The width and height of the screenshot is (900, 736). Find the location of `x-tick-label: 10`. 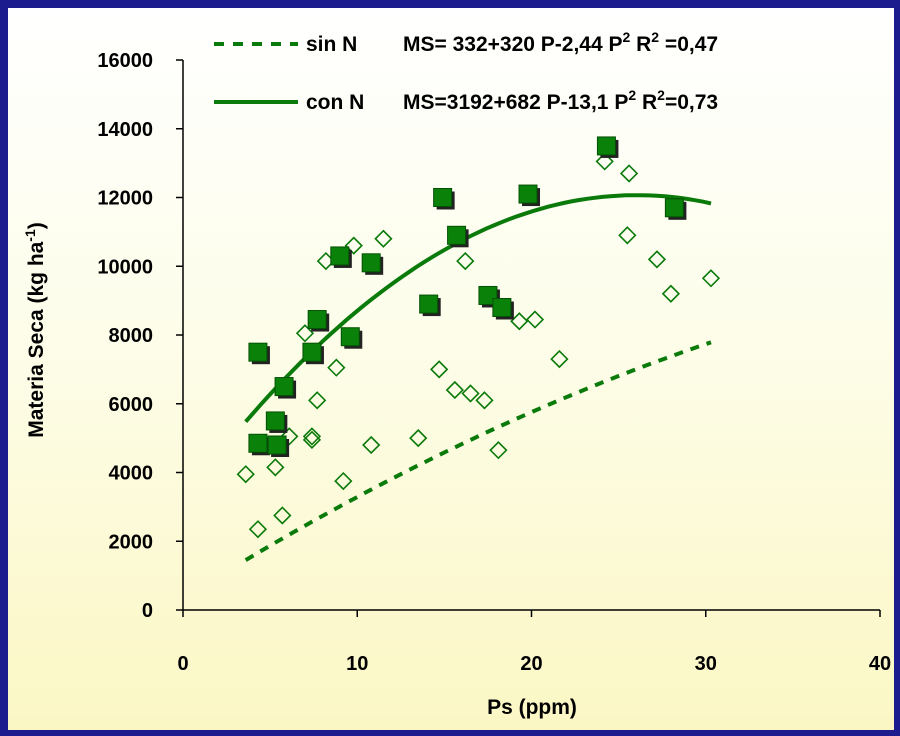

x-tick-label: 10 is located at coordinates (357, 664).